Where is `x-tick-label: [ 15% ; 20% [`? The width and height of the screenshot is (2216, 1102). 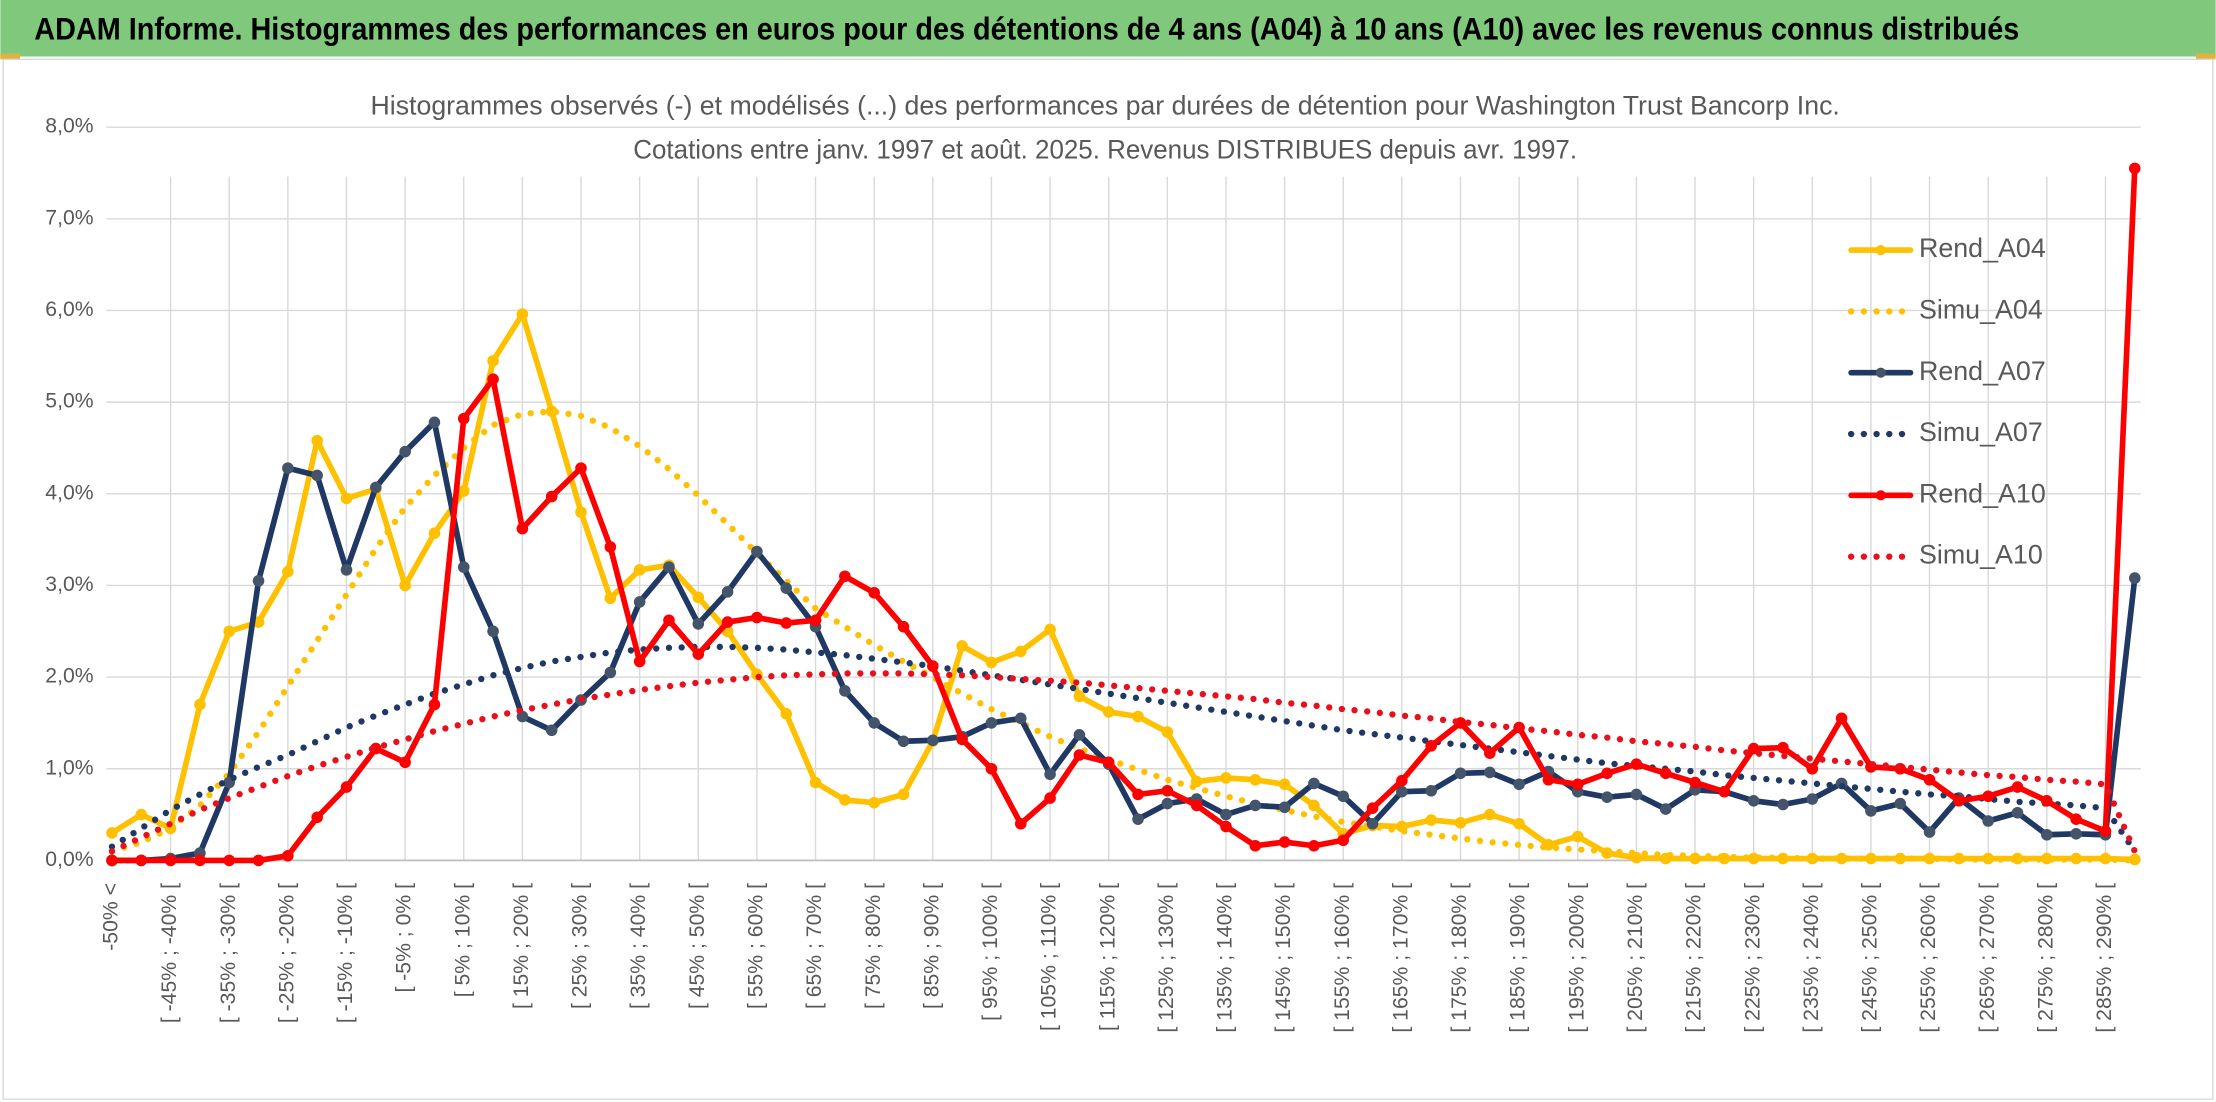
x-tick-label: [ 15% ; 20% [ is located at coordinates (521, 946).